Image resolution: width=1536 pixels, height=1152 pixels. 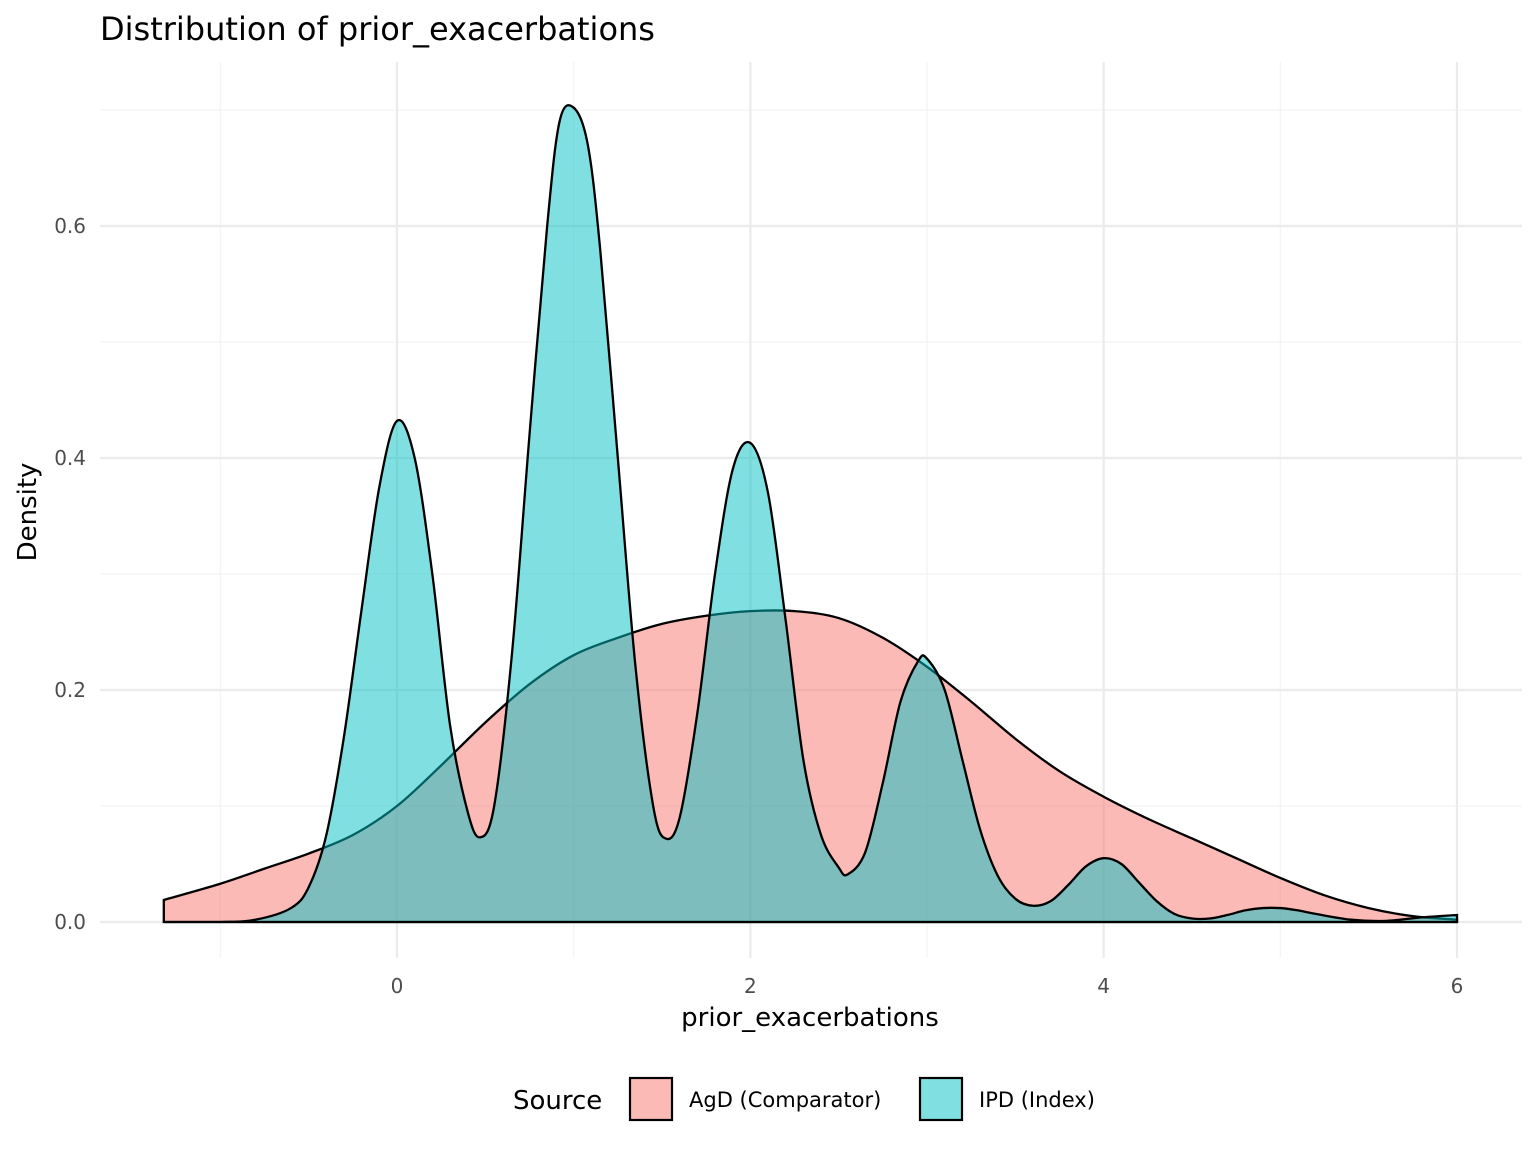 What do you see at coordinates (1457, 986) in the screenshot?
I see `x-tick-label: 6` at bounding box center [1457, 986].